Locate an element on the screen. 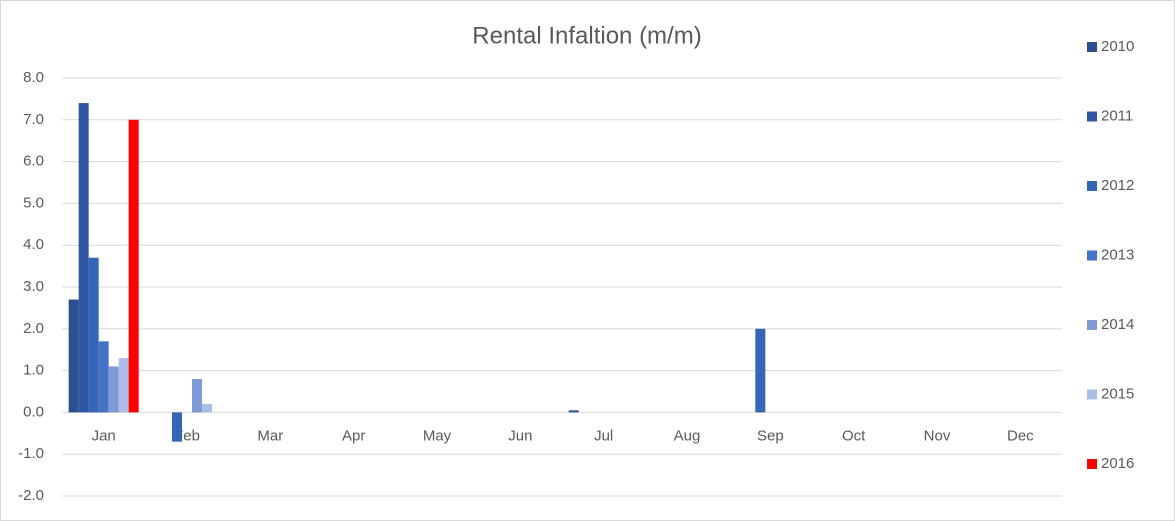  x-tick-label: Nov is located at coordinates (937, 435).